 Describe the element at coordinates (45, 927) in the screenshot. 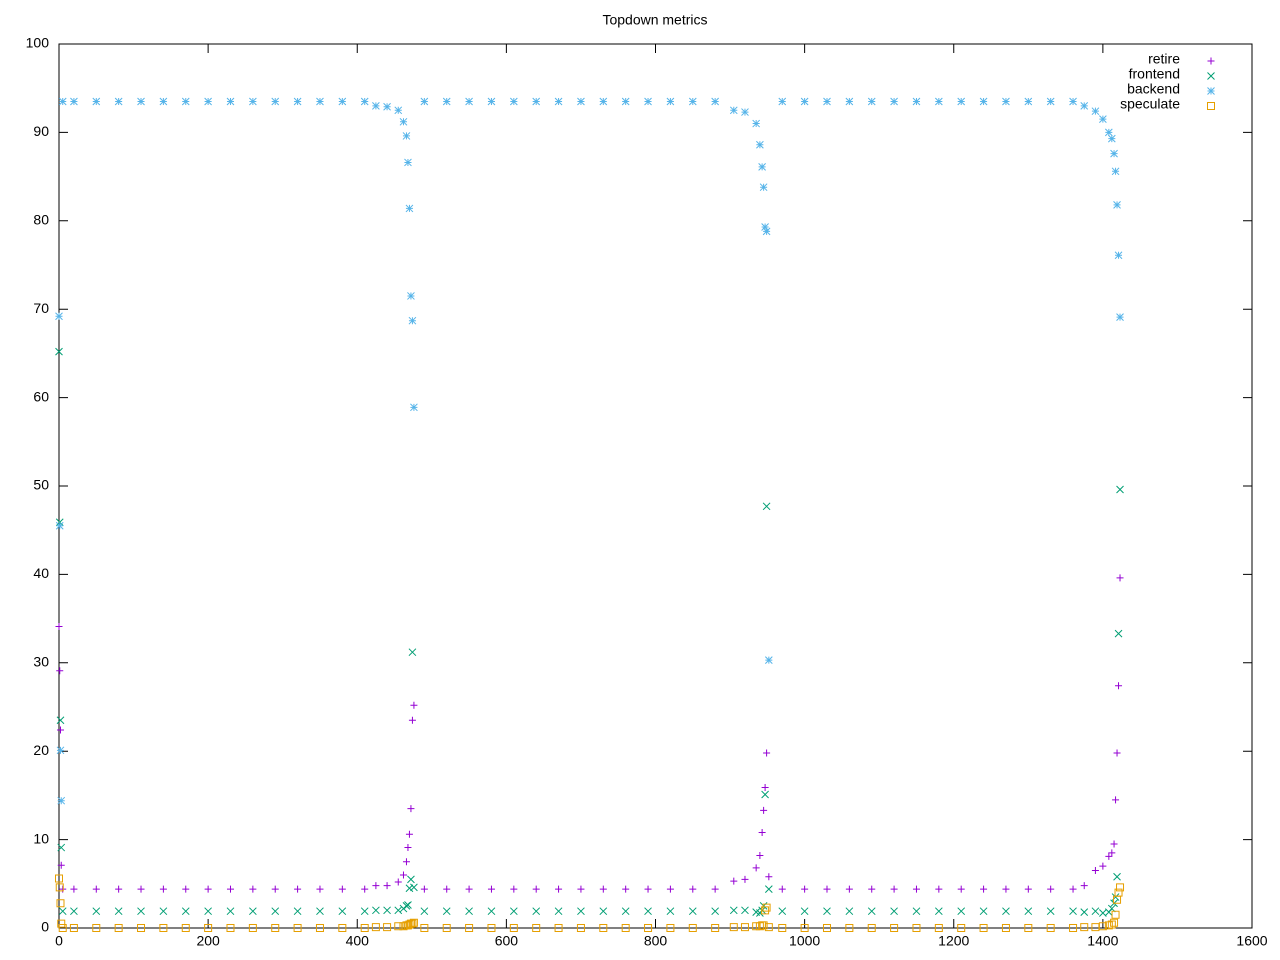

I see `y-tick-label: 0` at that location.